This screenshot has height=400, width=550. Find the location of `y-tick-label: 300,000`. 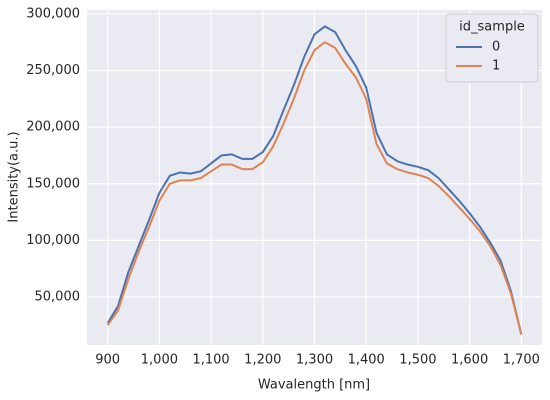

y-tick-label: 300,000 is located at coordinates (53, 13).